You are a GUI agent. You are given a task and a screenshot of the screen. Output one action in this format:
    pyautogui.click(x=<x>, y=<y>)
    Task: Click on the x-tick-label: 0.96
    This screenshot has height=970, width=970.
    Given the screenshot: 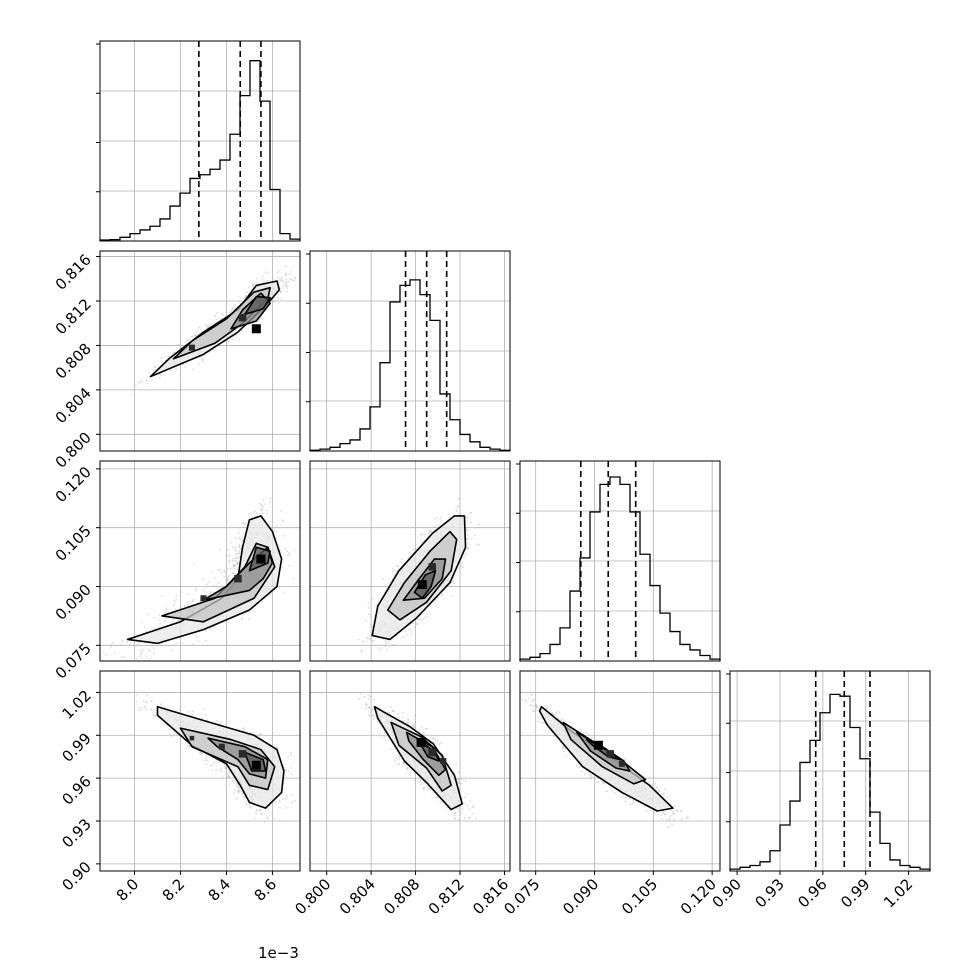 What is the action you would take?
    pyautogui.click(x=812, y=893)
    